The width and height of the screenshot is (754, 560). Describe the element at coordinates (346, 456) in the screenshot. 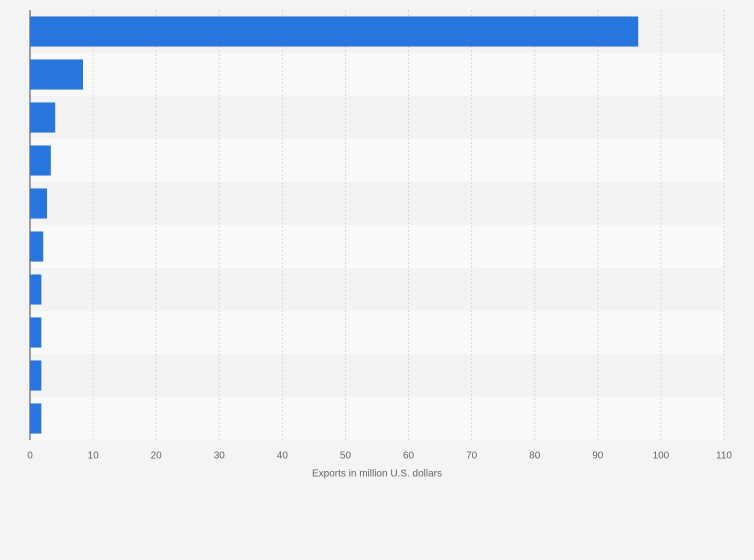

I see `x-tick-label: 50` at that location.